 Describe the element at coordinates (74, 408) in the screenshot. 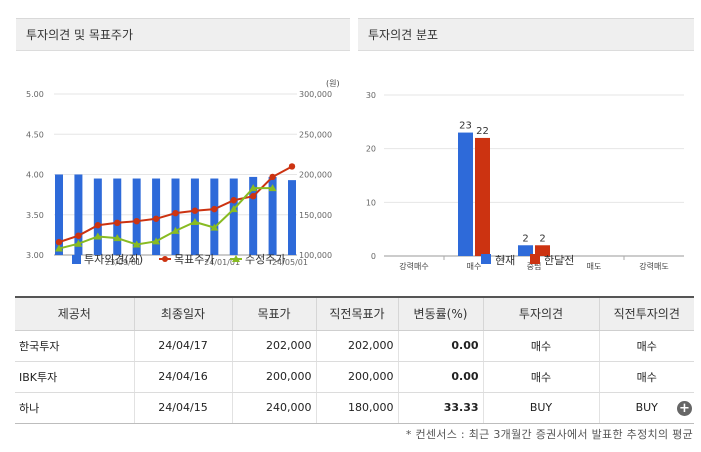

I see `provider-cell: 하나` at that location.